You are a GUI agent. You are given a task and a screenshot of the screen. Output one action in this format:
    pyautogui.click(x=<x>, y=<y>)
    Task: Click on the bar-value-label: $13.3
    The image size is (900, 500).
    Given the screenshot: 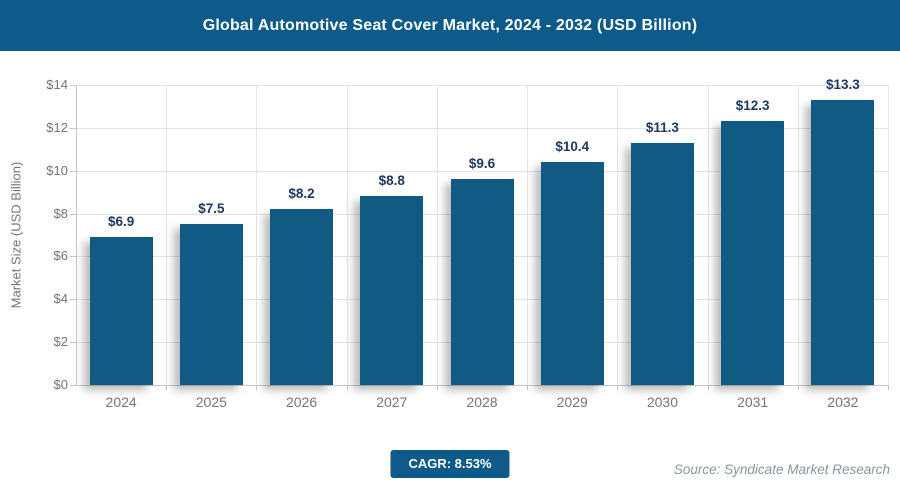 What is the action you would take?
    pyautogui.click(x=842, y=84)
    